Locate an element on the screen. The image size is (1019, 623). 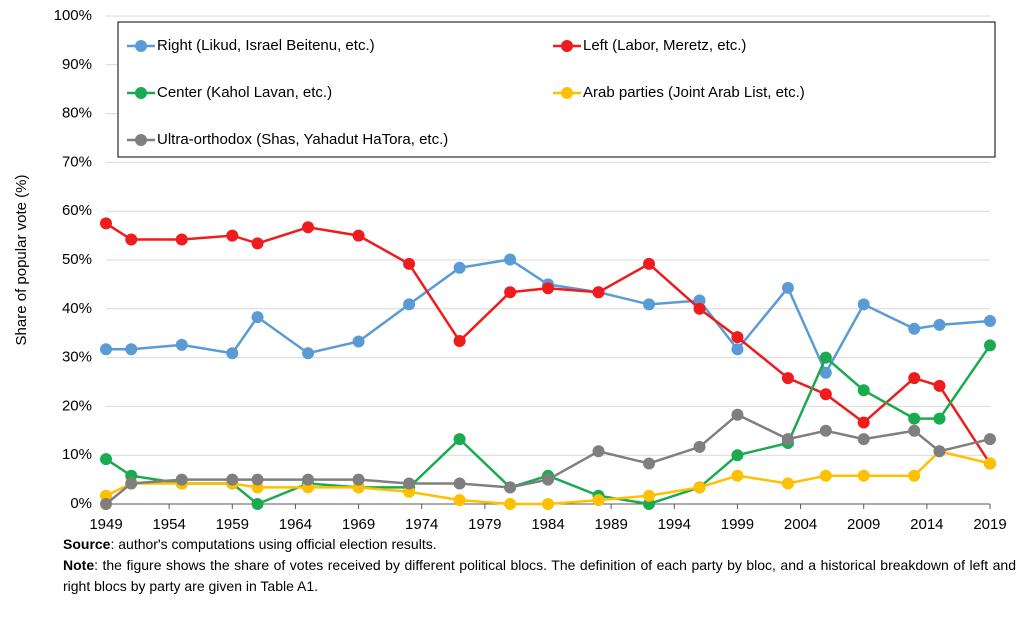
legend-label: Arab parties (Joint Arab List, etc.) is located at coordinates (694, 92).